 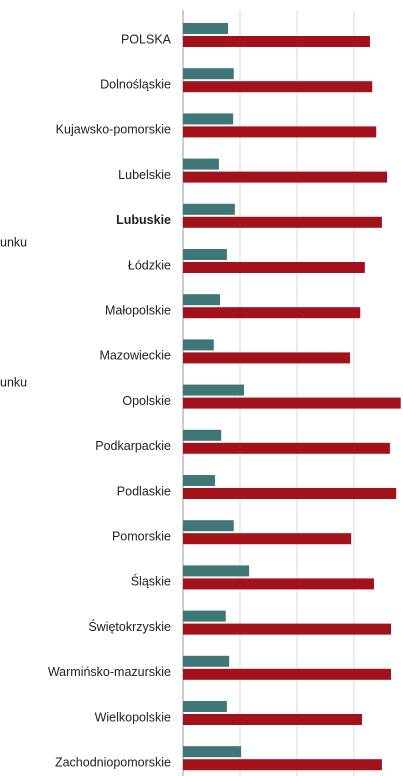 What do you see at coordinates (144, 491) in the screenshot?
I see `y-tick-label: Podlaskie` at bounding box center [144, 491].